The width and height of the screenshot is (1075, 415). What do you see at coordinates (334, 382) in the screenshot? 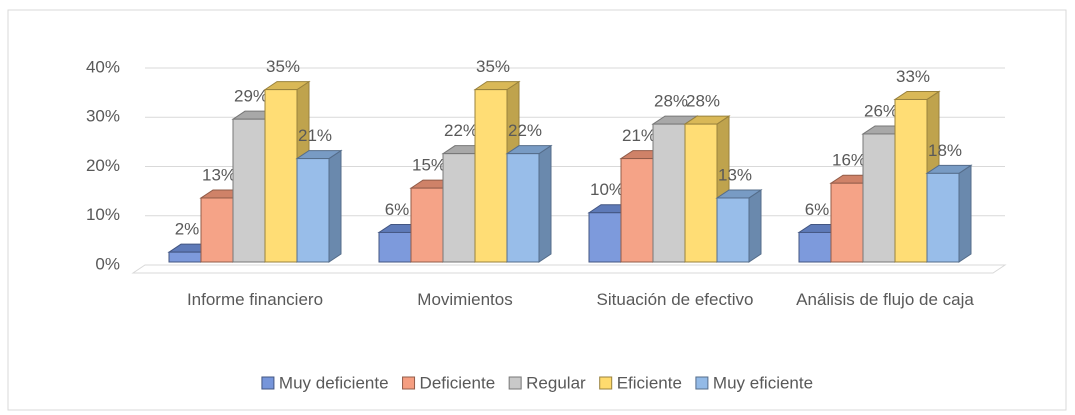
I see `legend-label: Muy deficiente` at bounding box center [334, 382].